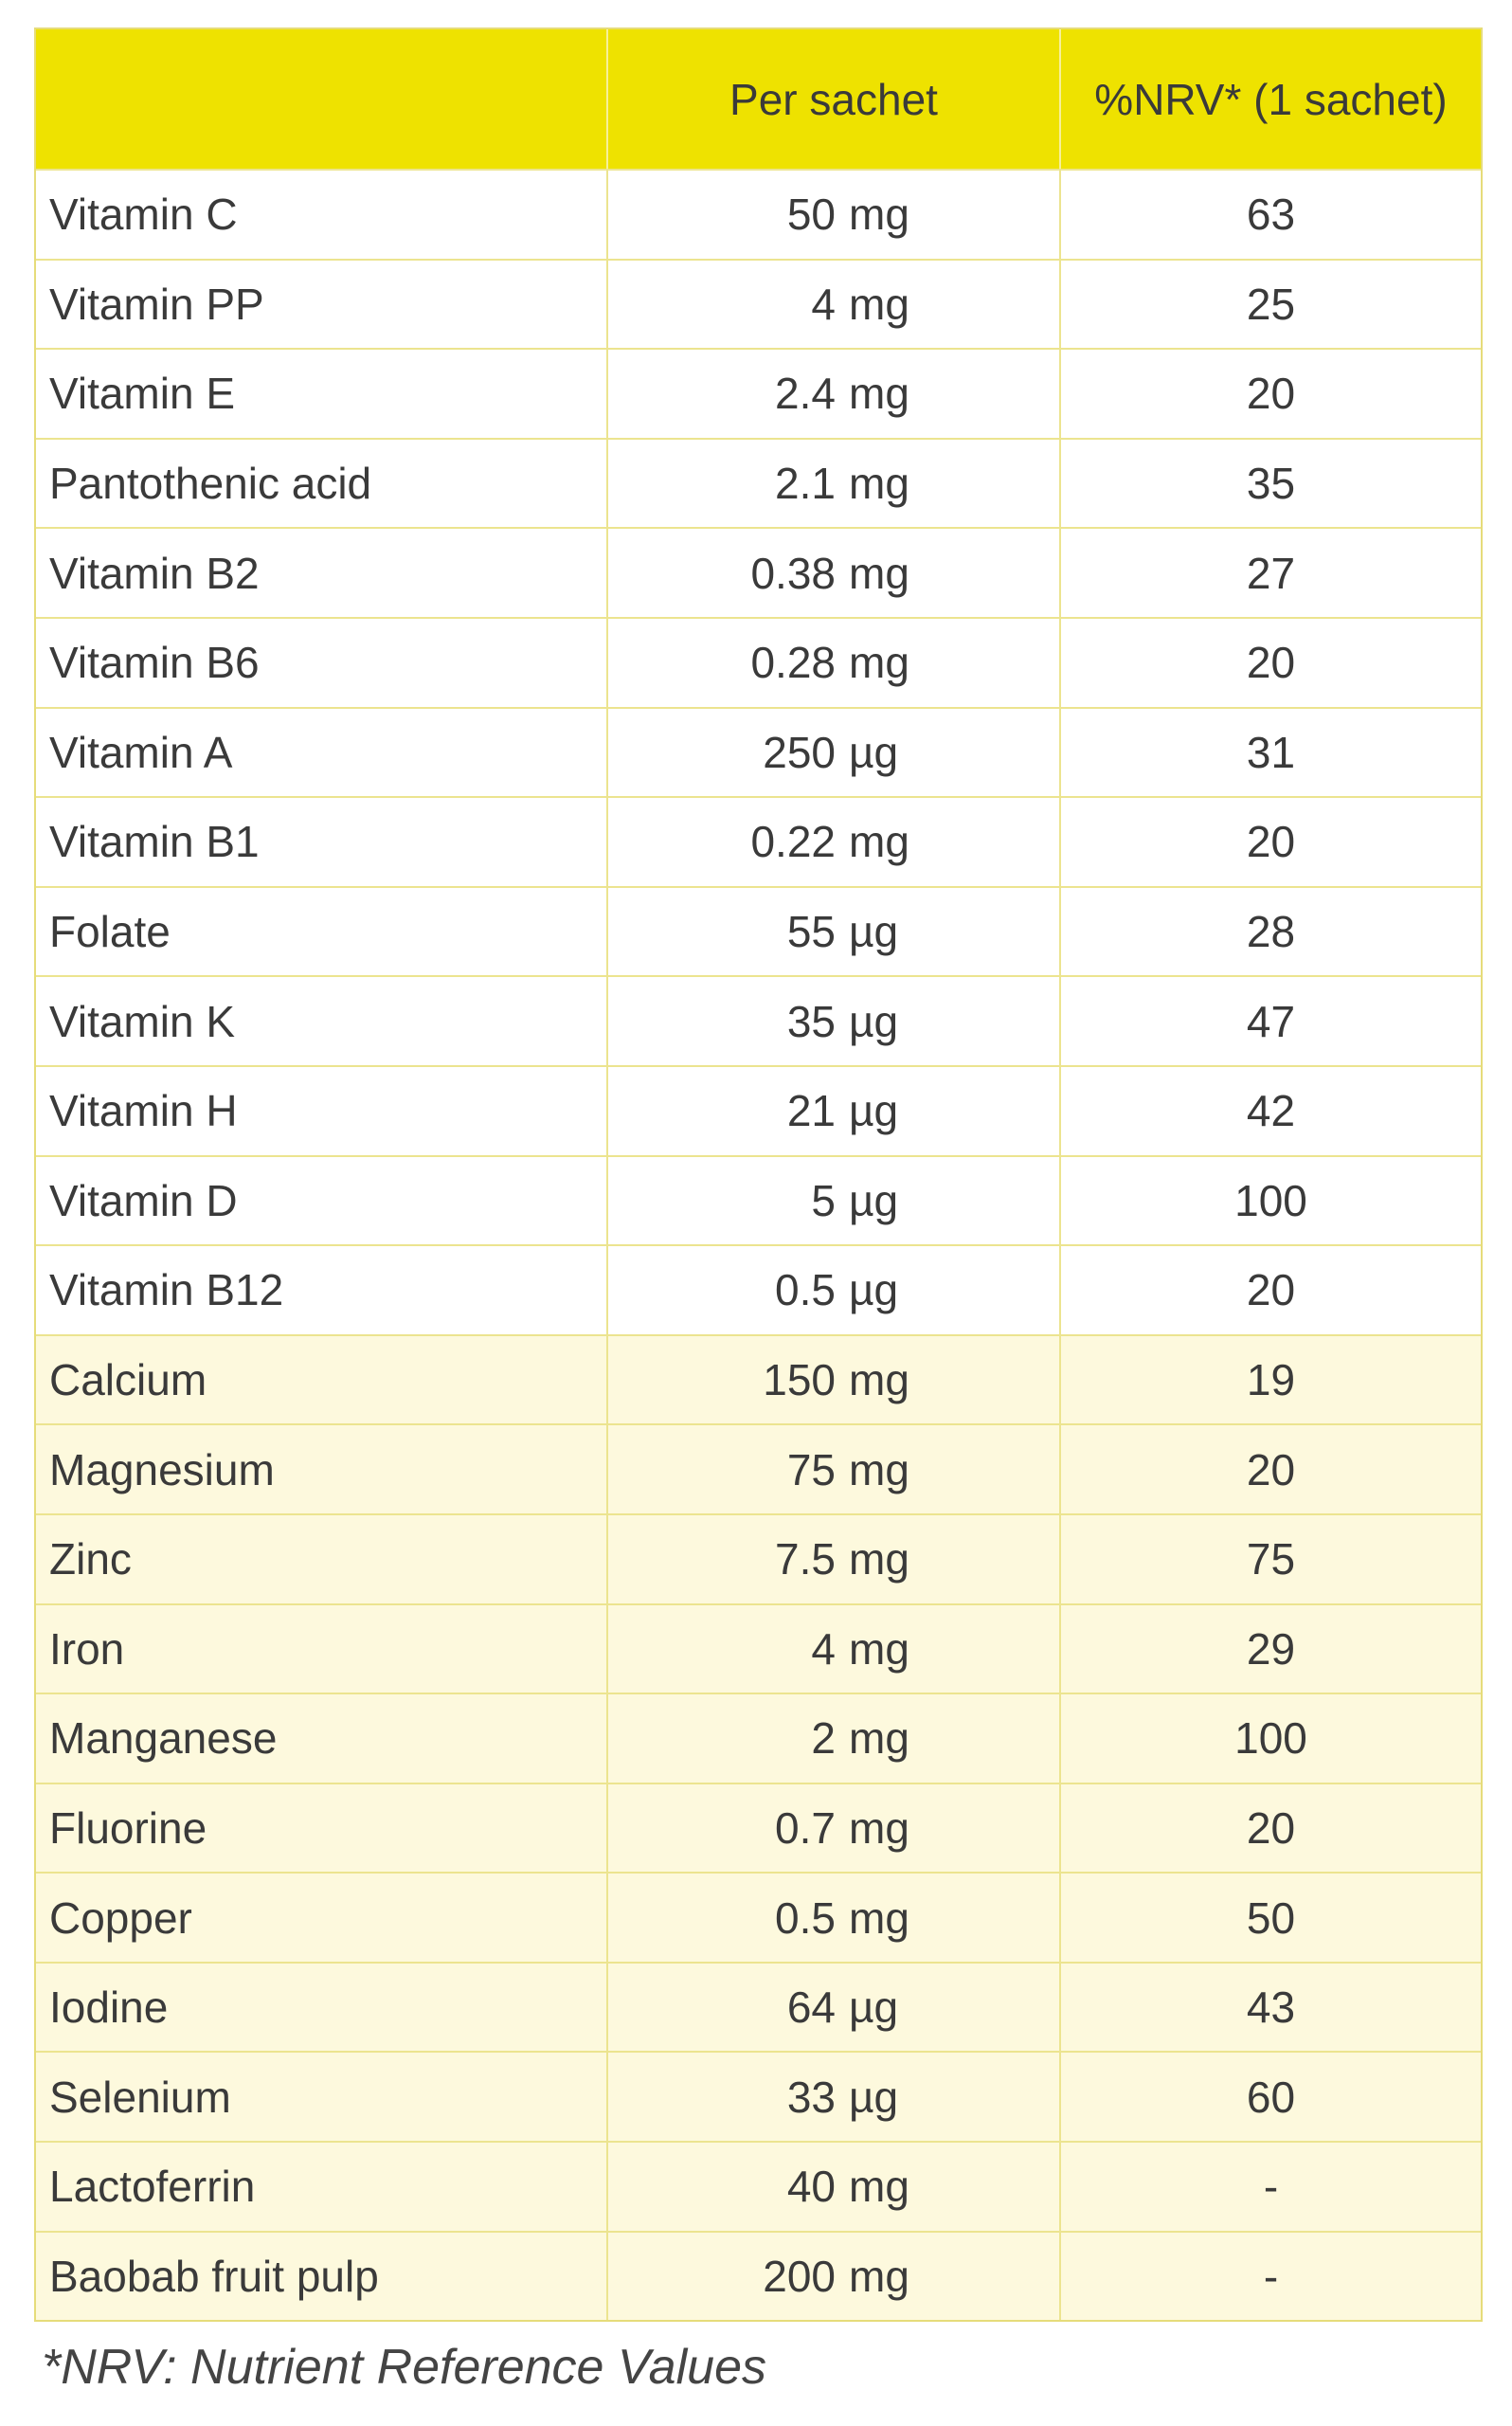  Describe the element at coordinates (805, 1559) in the screenshot. I see `amount: 7.5` at that location.